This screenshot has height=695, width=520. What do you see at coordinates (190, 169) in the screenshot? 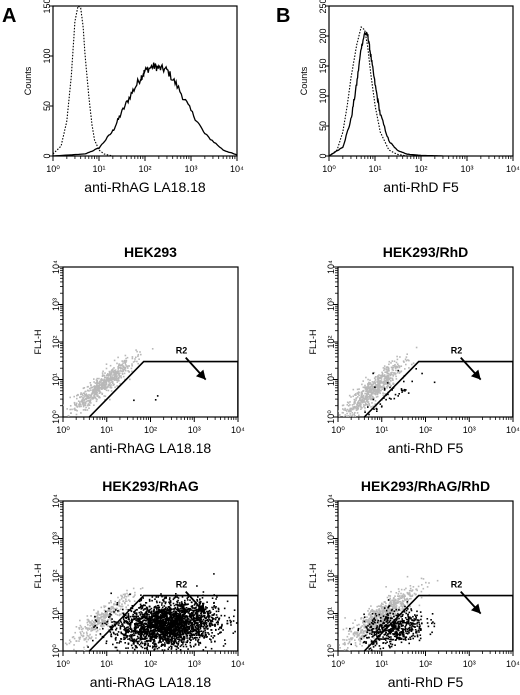
I see `x-tick-label: 10³` at bounding box center [190, 169].